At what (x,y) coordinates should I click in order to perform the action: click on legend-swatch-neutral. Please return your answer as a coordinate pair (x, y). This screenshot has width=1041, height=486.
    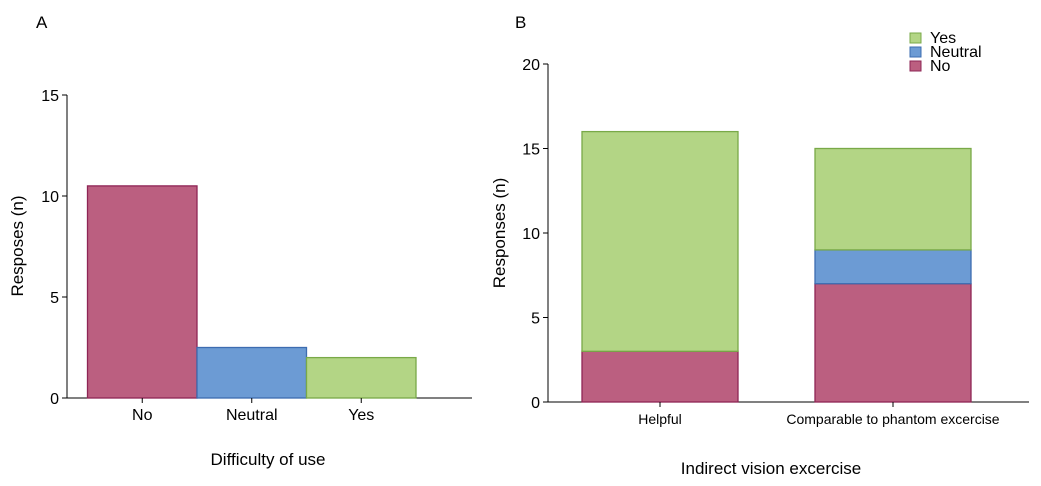
    Looking at the image, I should click on (915, 52).